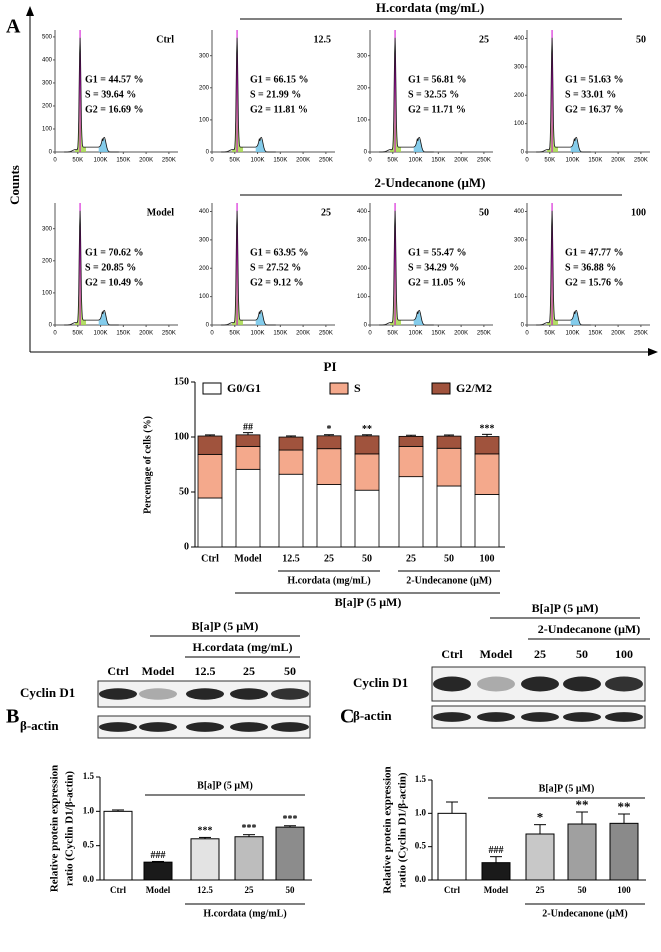  Describe the element at coordinates (590, 94) in the screenshot. I see `phase-stat: S = 33.01 %` at that location.